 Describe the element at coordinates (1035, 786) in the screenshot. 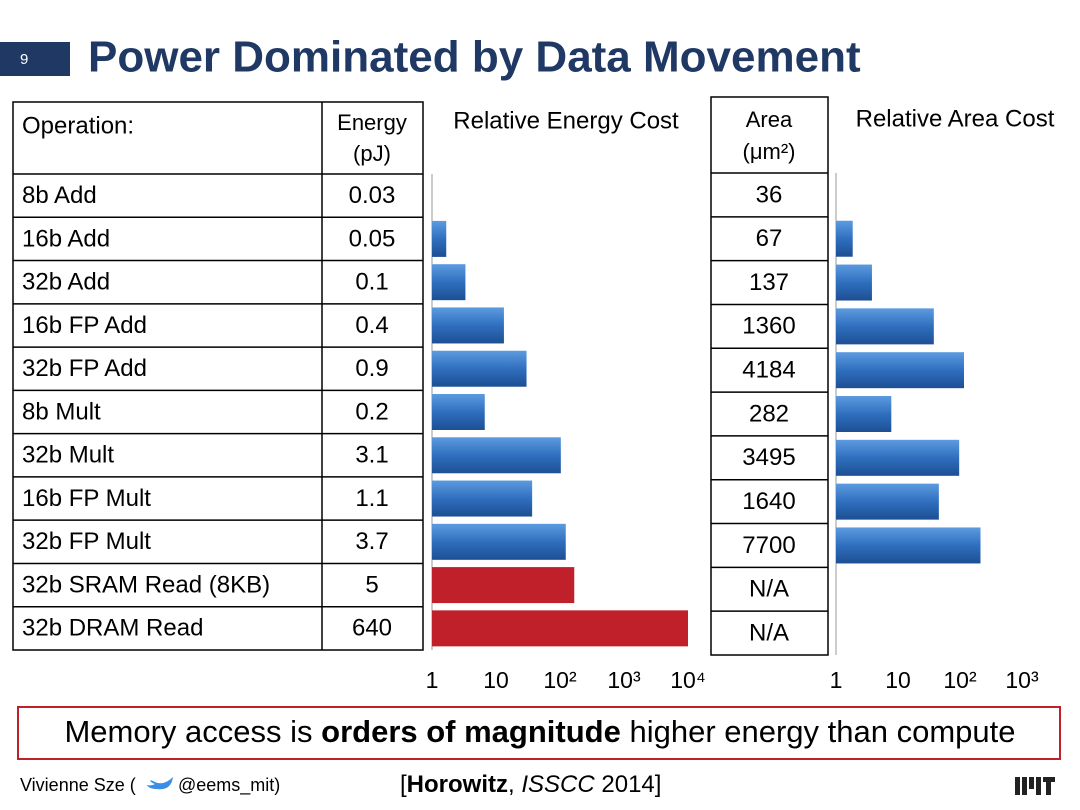

I see `mit-logo` at that location.